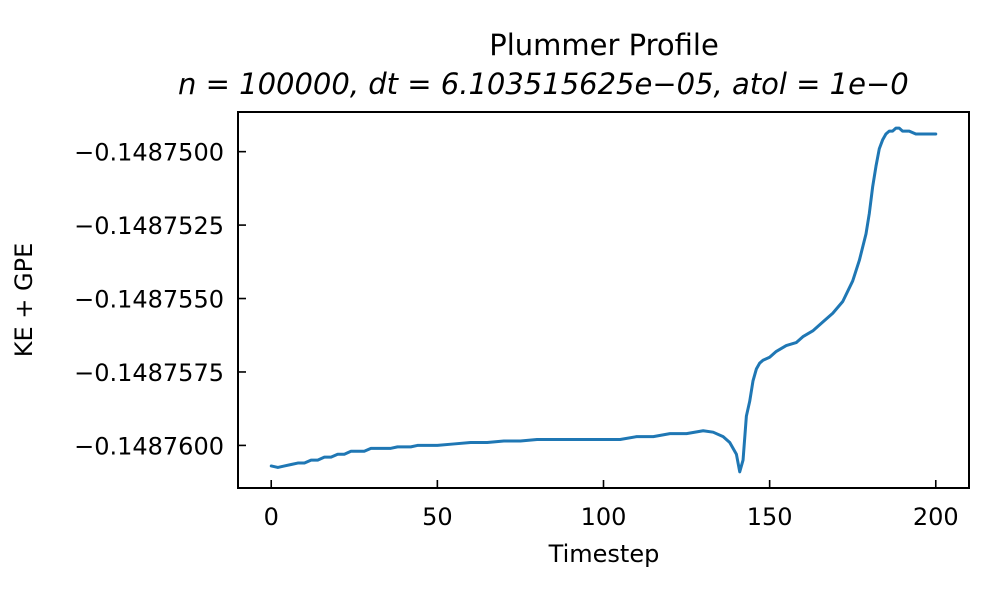  What do you see at coordinates (604, 517) in the screenshot?
I see `x-tick-label: 100` at bounding box center [604, 517].